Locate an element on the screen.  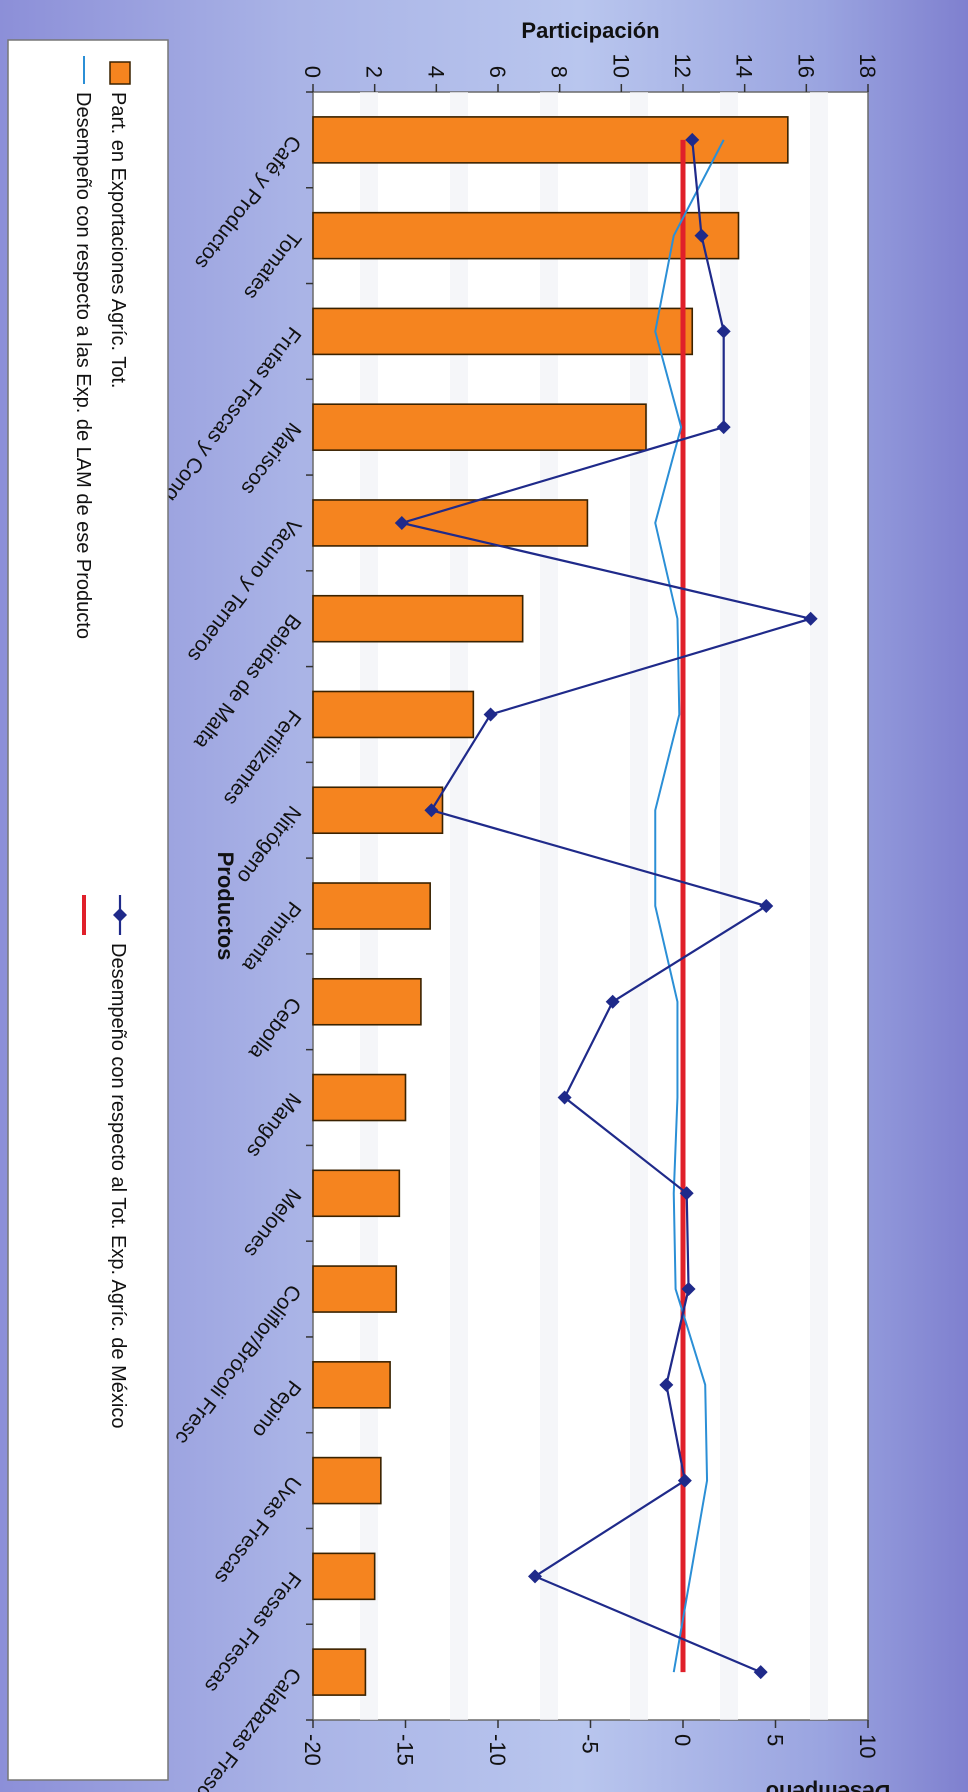
category-label: Tomates is located at coordinates (272, 265).